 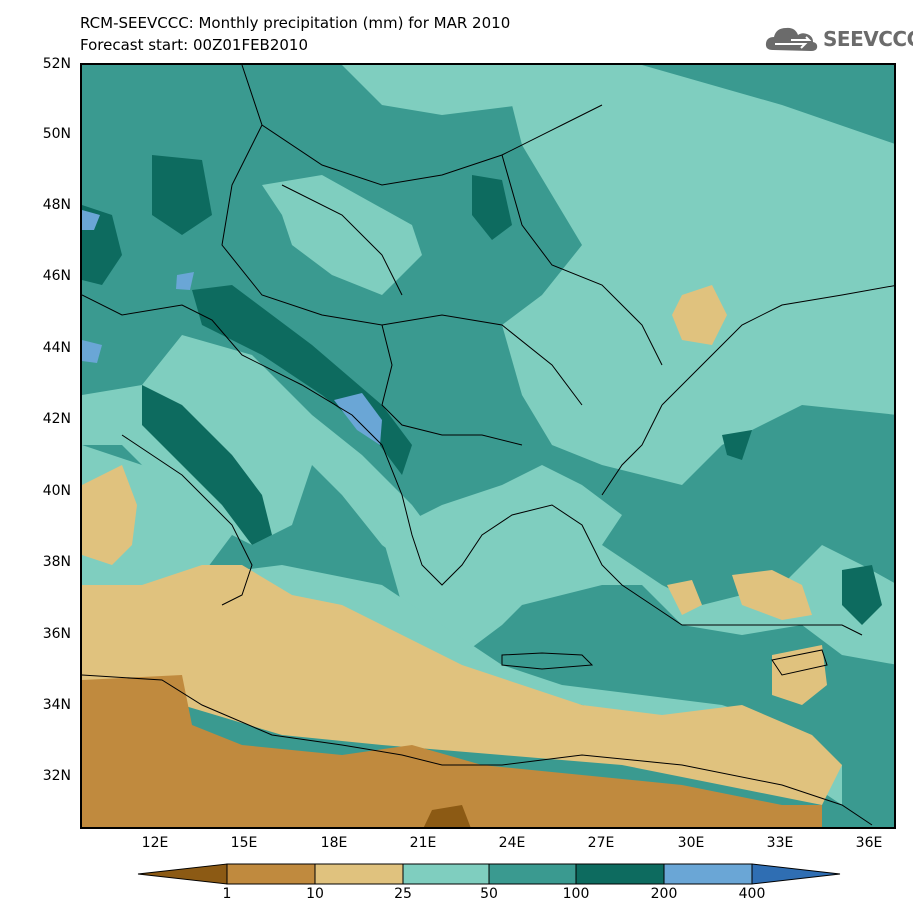 What do you see at coordinates (56, 491) in the screenshot?
I see `lat-label: 40N` at bounding box center [56, 491].